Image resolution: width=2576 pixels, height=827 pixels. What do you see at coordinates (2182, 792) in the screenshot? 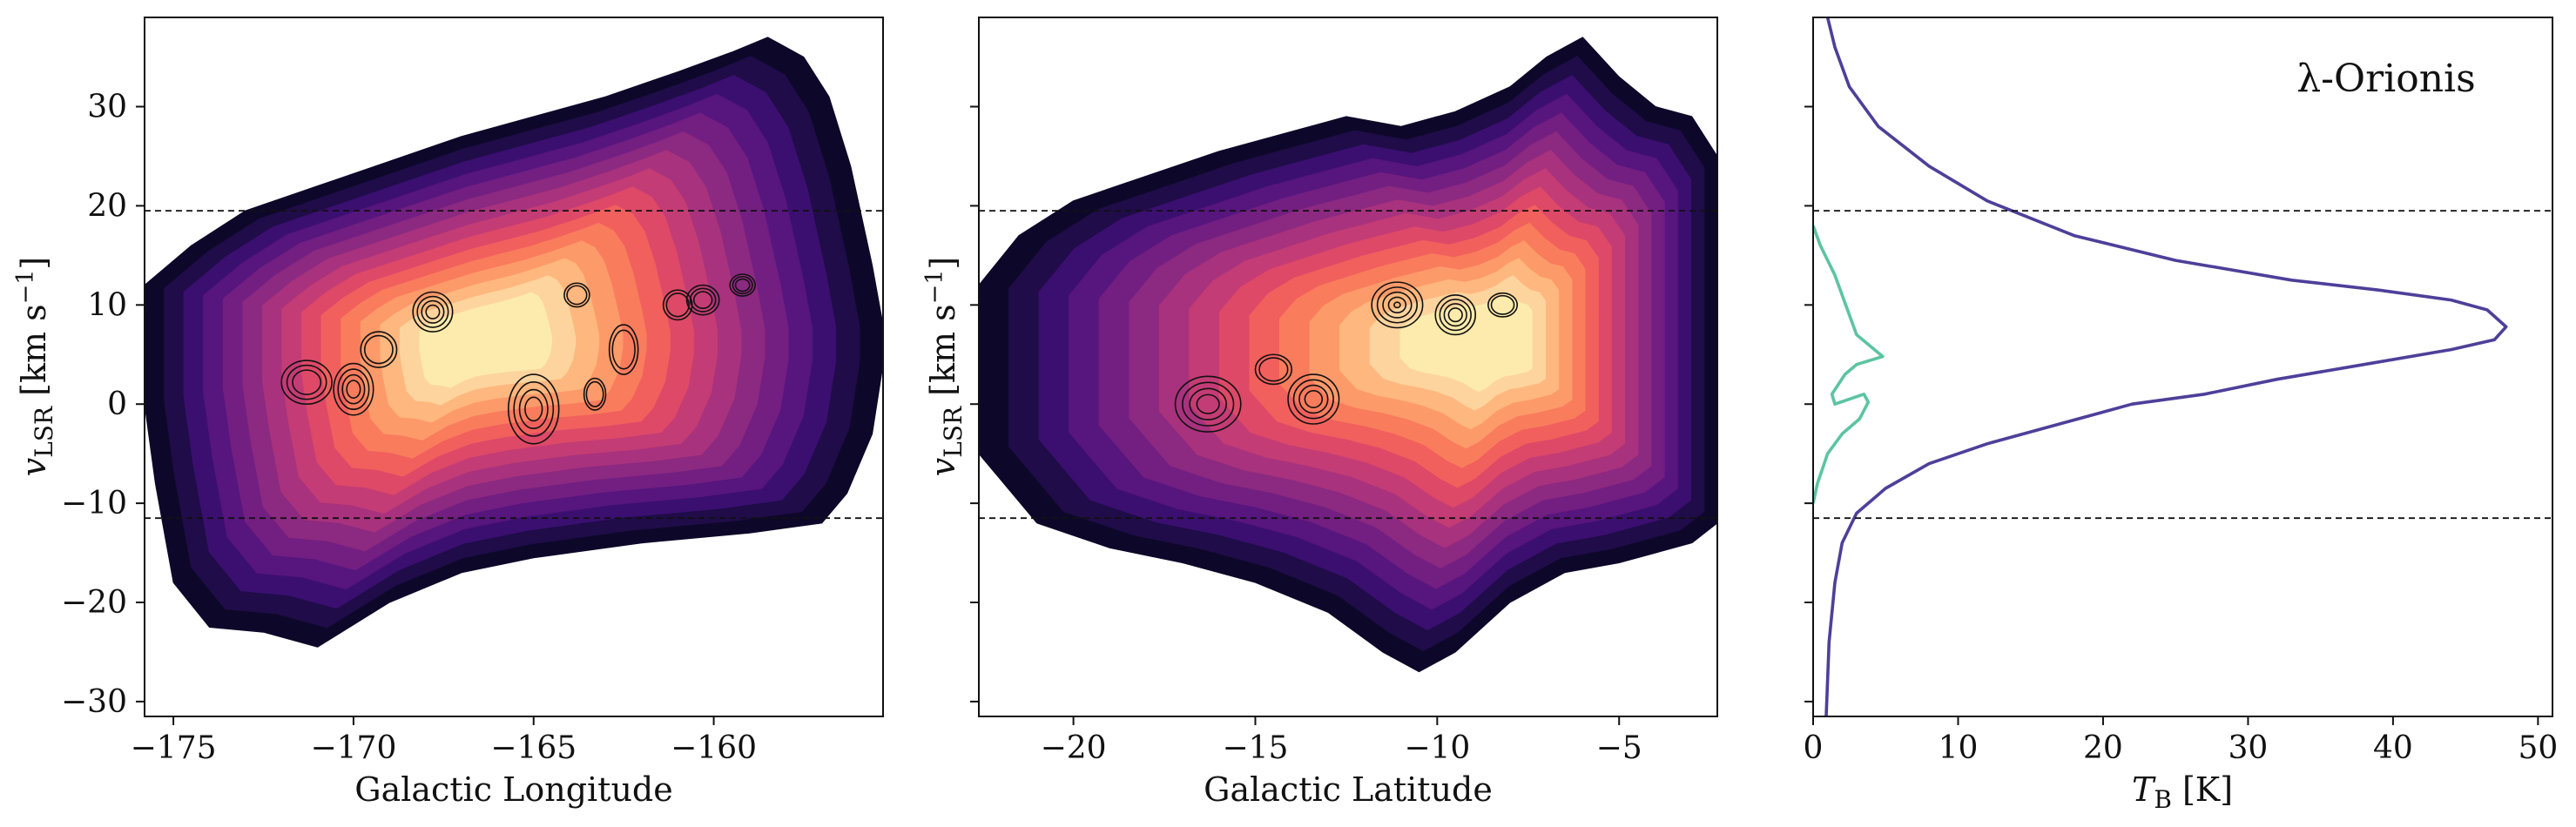
I see `x-axis-label-spectrum: TB [K]` at bounding box center [2182, 792].